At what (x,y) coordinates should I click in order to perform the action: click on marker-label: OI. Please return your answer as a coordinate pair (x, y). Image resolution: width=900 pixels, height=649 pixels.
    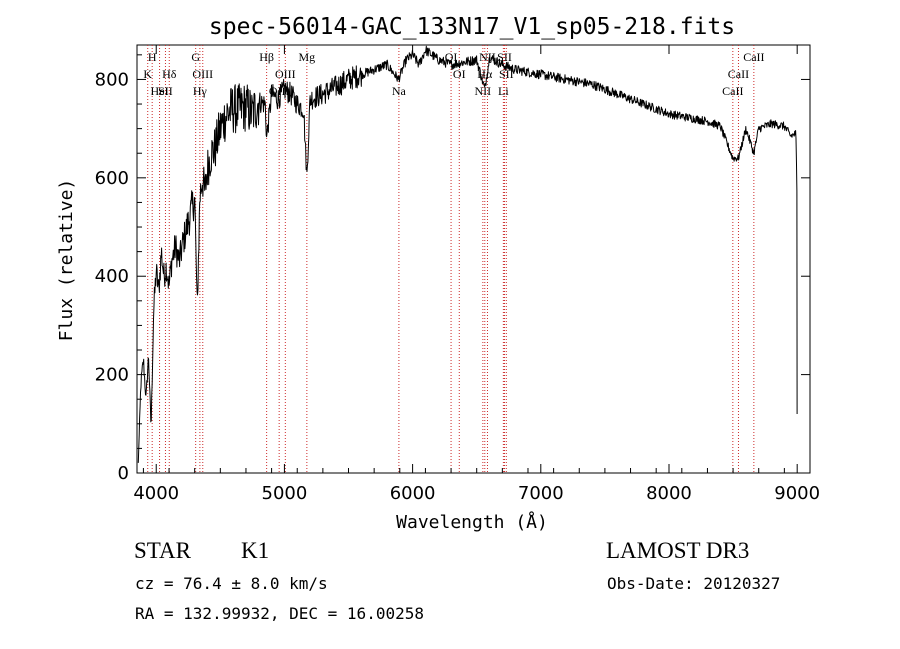
    Looking at the image, I should click on (459, 74).